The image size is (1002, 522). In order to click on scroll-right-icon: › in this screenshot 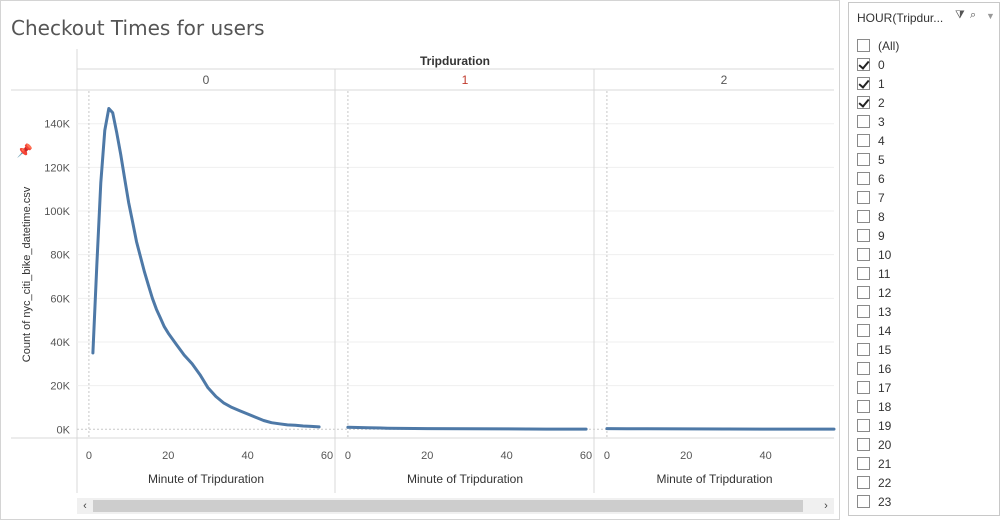, I will do `click(826, 506)`.